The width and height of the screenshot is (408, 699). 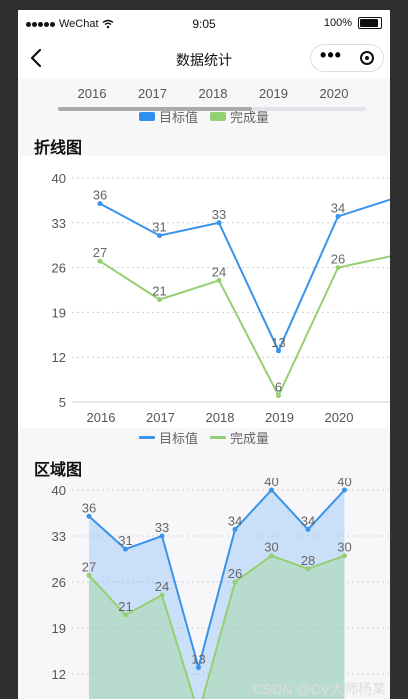 What do you see at coordinates (162, 527) in the screenshot?
I see `data-label: 33` at bounding box center [162, 527].